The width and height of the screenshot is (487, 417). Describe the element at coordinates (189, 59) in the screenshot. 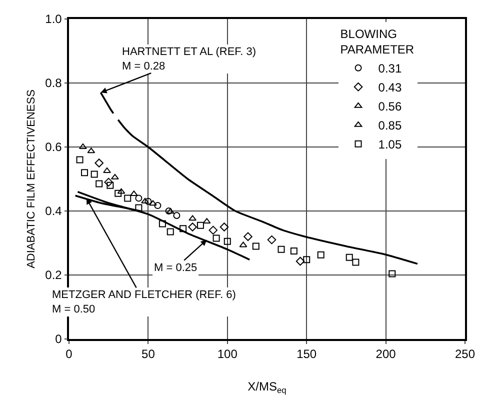

I see `annotation: HARTNETT ET AL (REF. 3) M = 0.28` at that location.